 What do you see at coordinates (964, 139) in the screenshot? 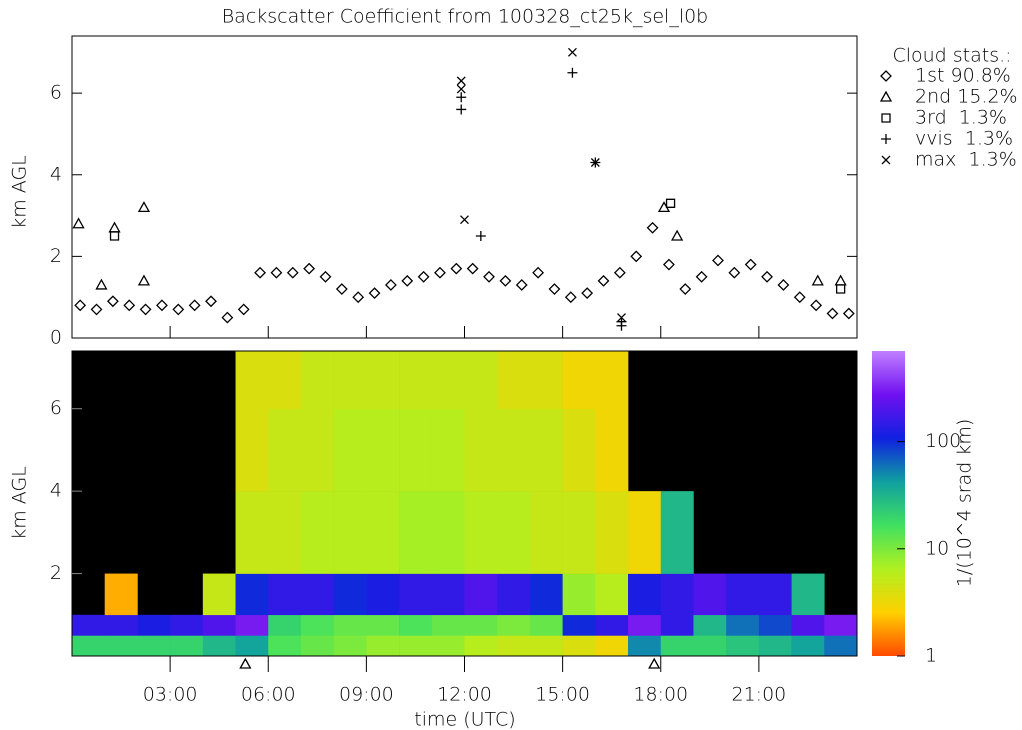
I see `legend-label: vvis 1.3%` at bounding box center [964, 139].